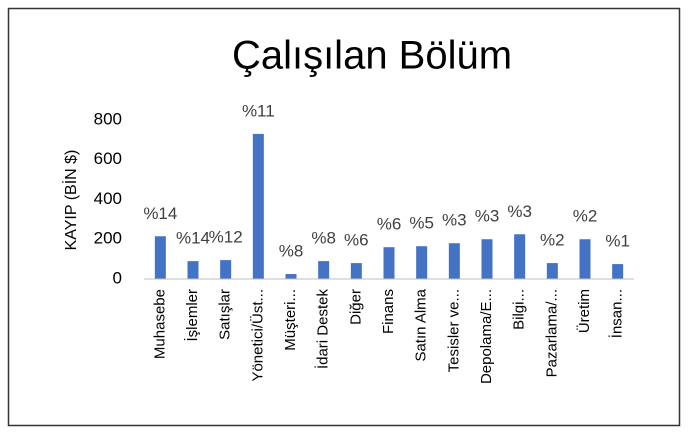 This screenshot has width=688, height=432. What do you see at coordinates (617, 241) in the screenshot?
I see `percent-label: %1` at bounding box center [617, 241].